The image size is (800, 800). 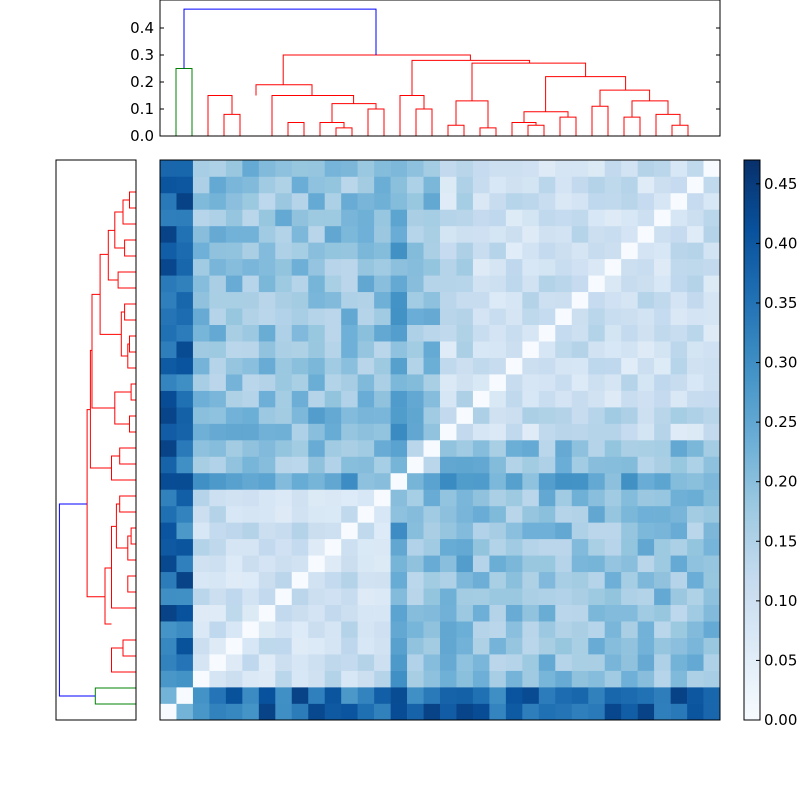 What do you see at coordinates (776, 452) in the screenshot?
I see `colorbar-axis: 0.00 0.05 0.10 0.15 0.20 0.25 0.30 0.35 0.40 0.45` at bounding box center [776, 452].